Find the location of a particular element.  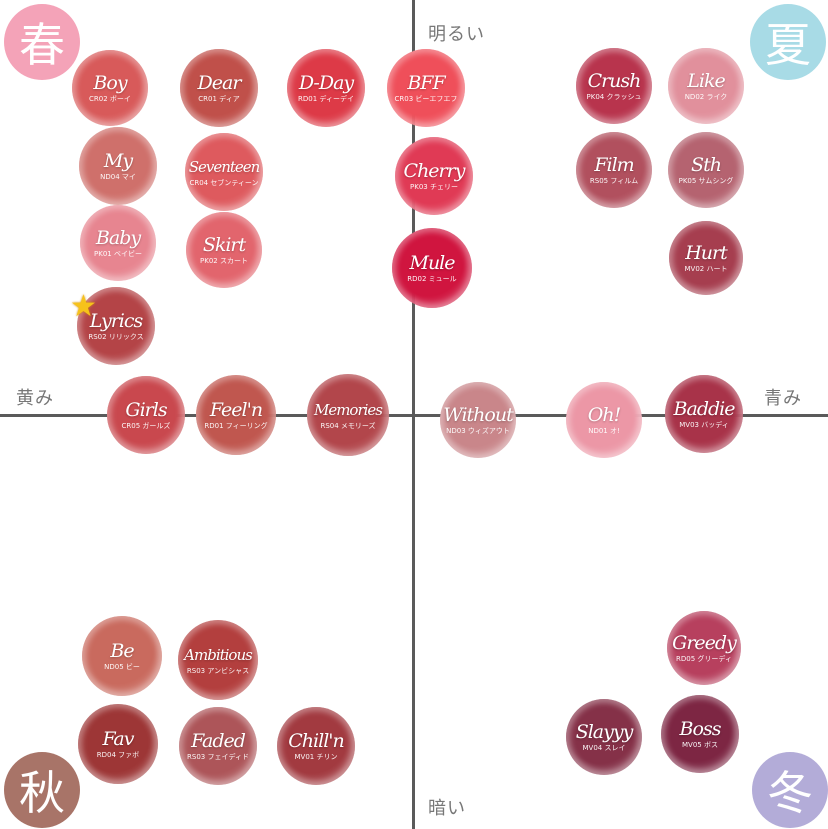

swatch-my: My ND04 マイ is located at coordinates (118, 166).